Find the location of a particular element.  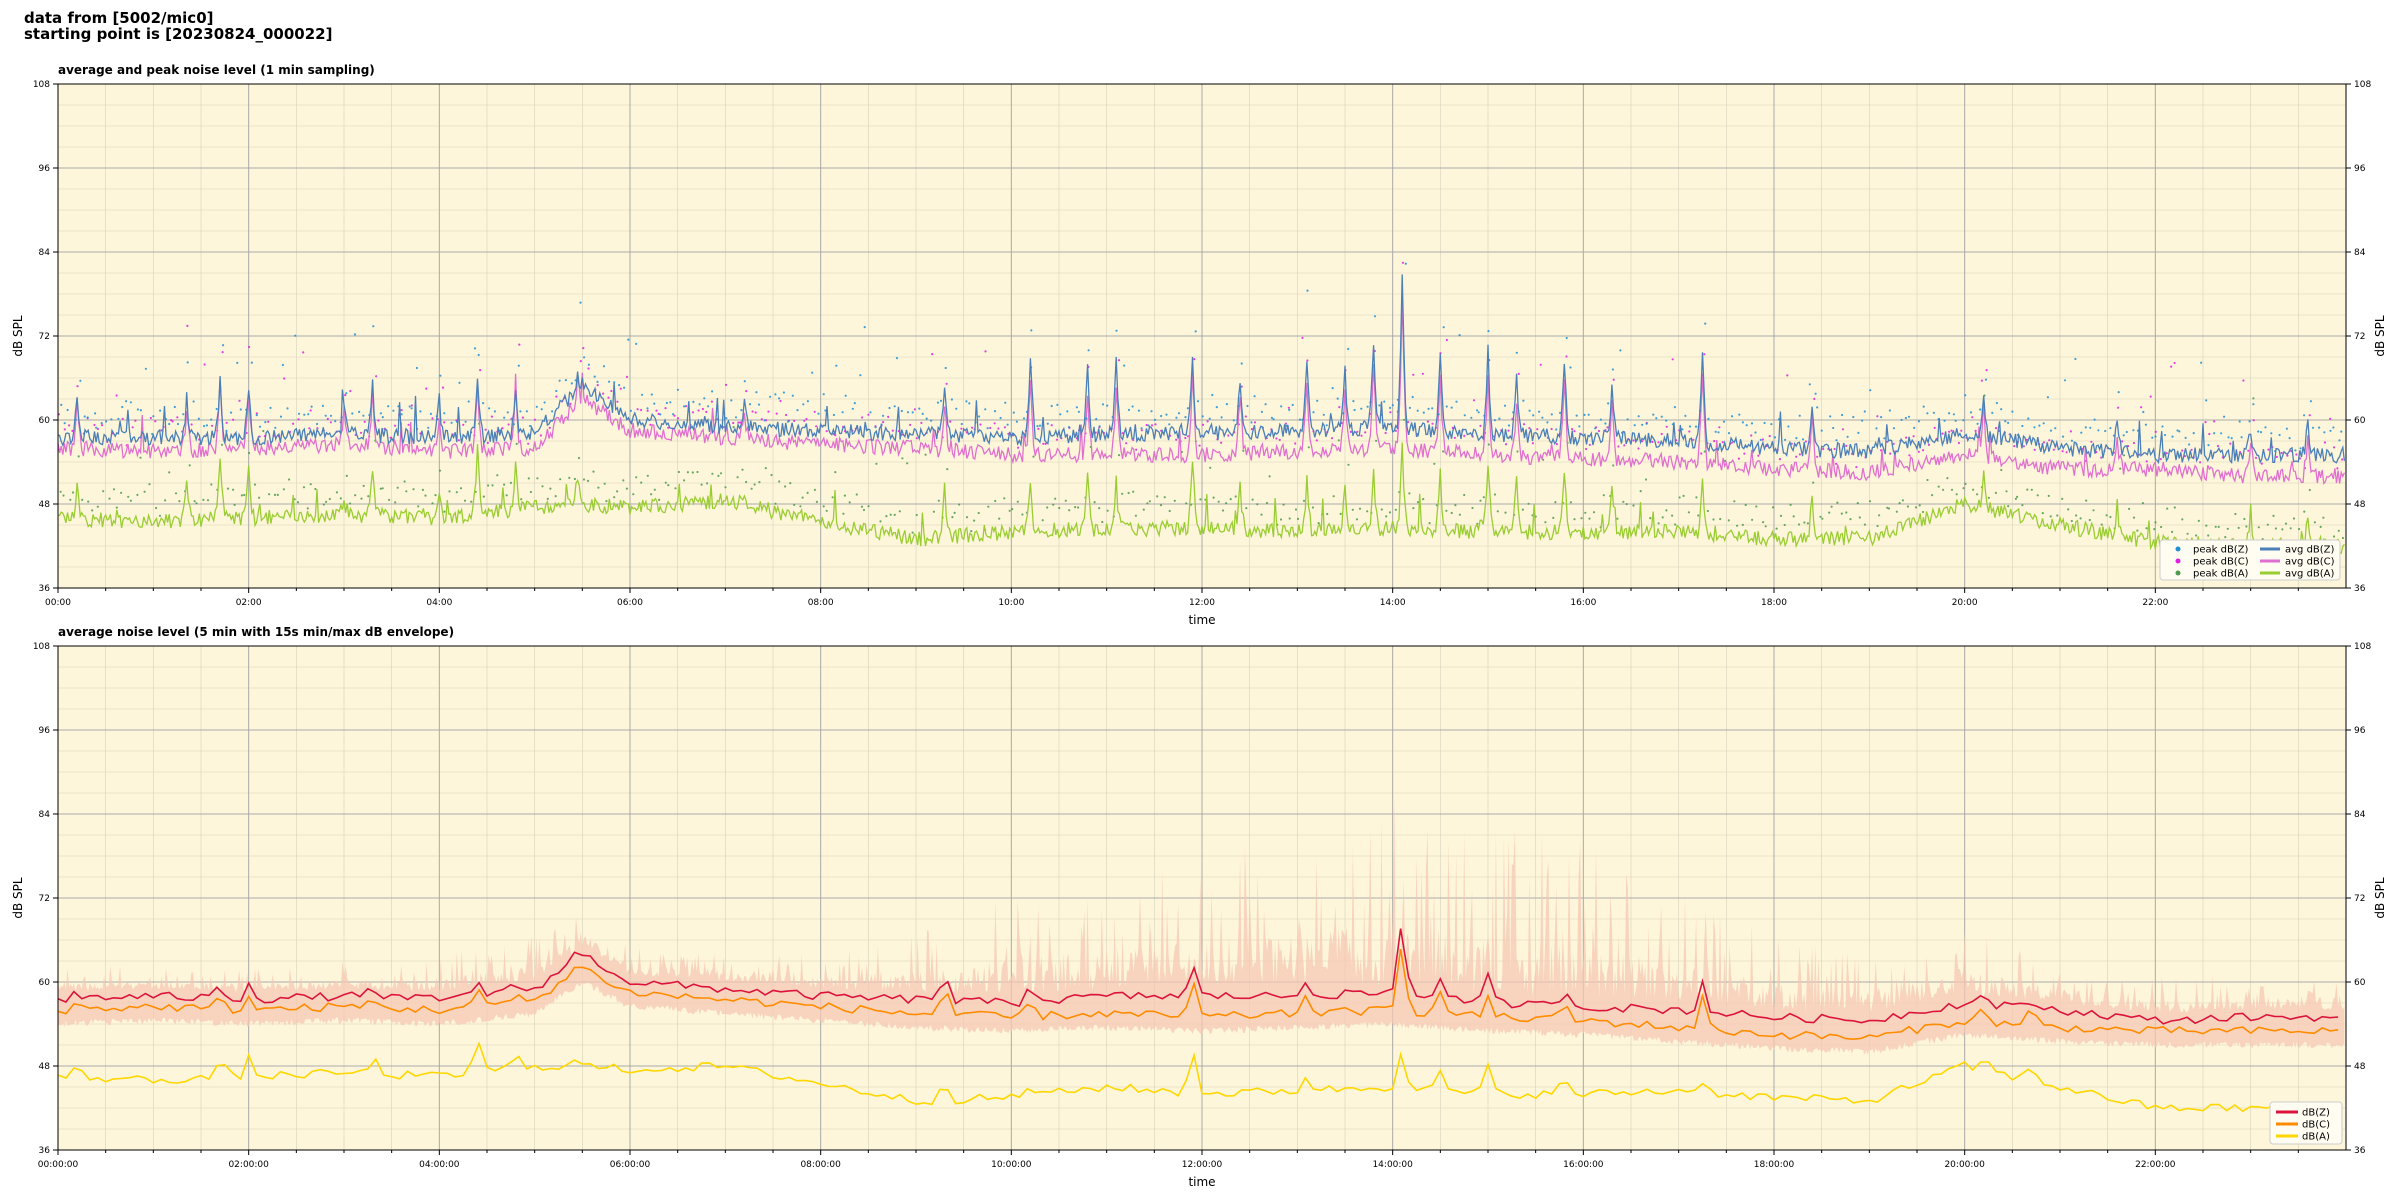

legend-label: avg dB(Z) is located at coordinates (2310, 550).